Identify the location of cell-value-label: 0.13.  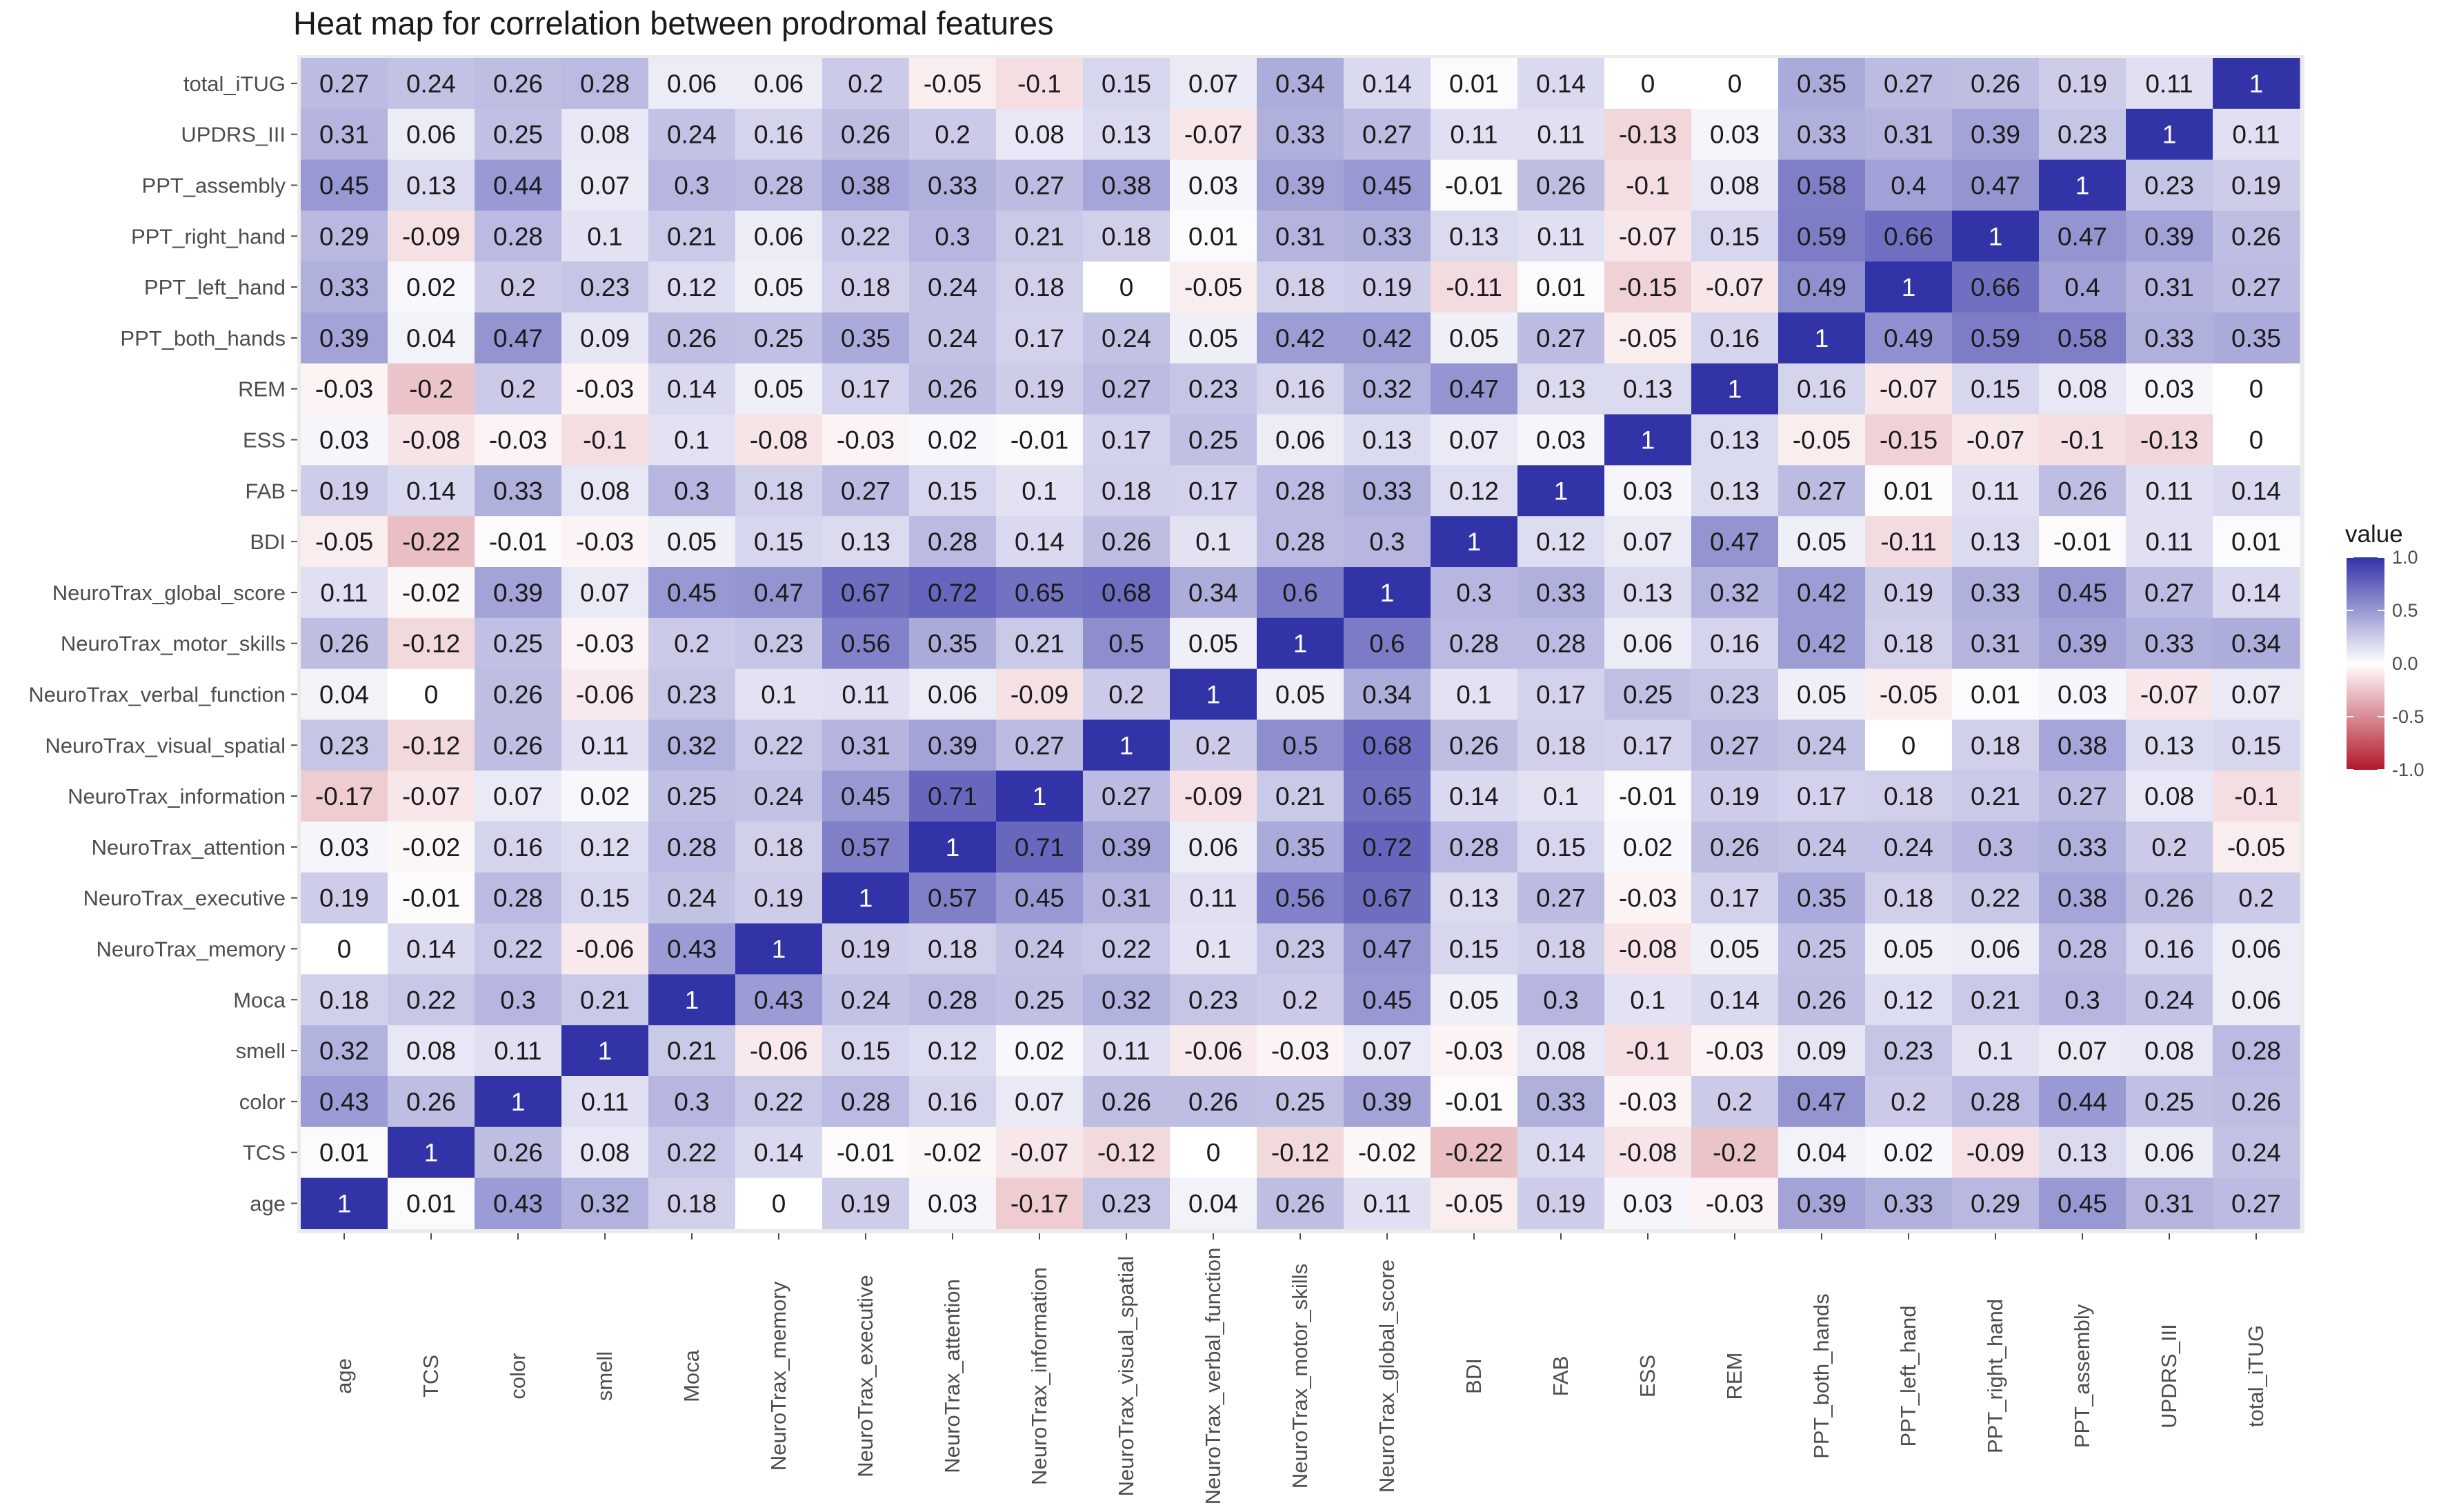
(2169, 745).